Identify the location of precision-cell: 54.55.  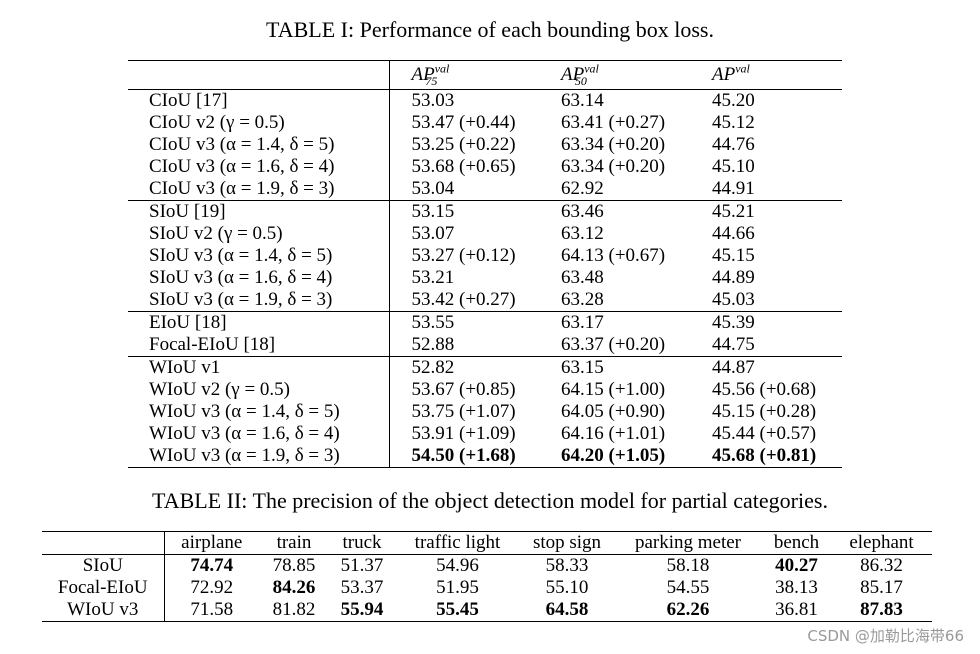
(688, 587).